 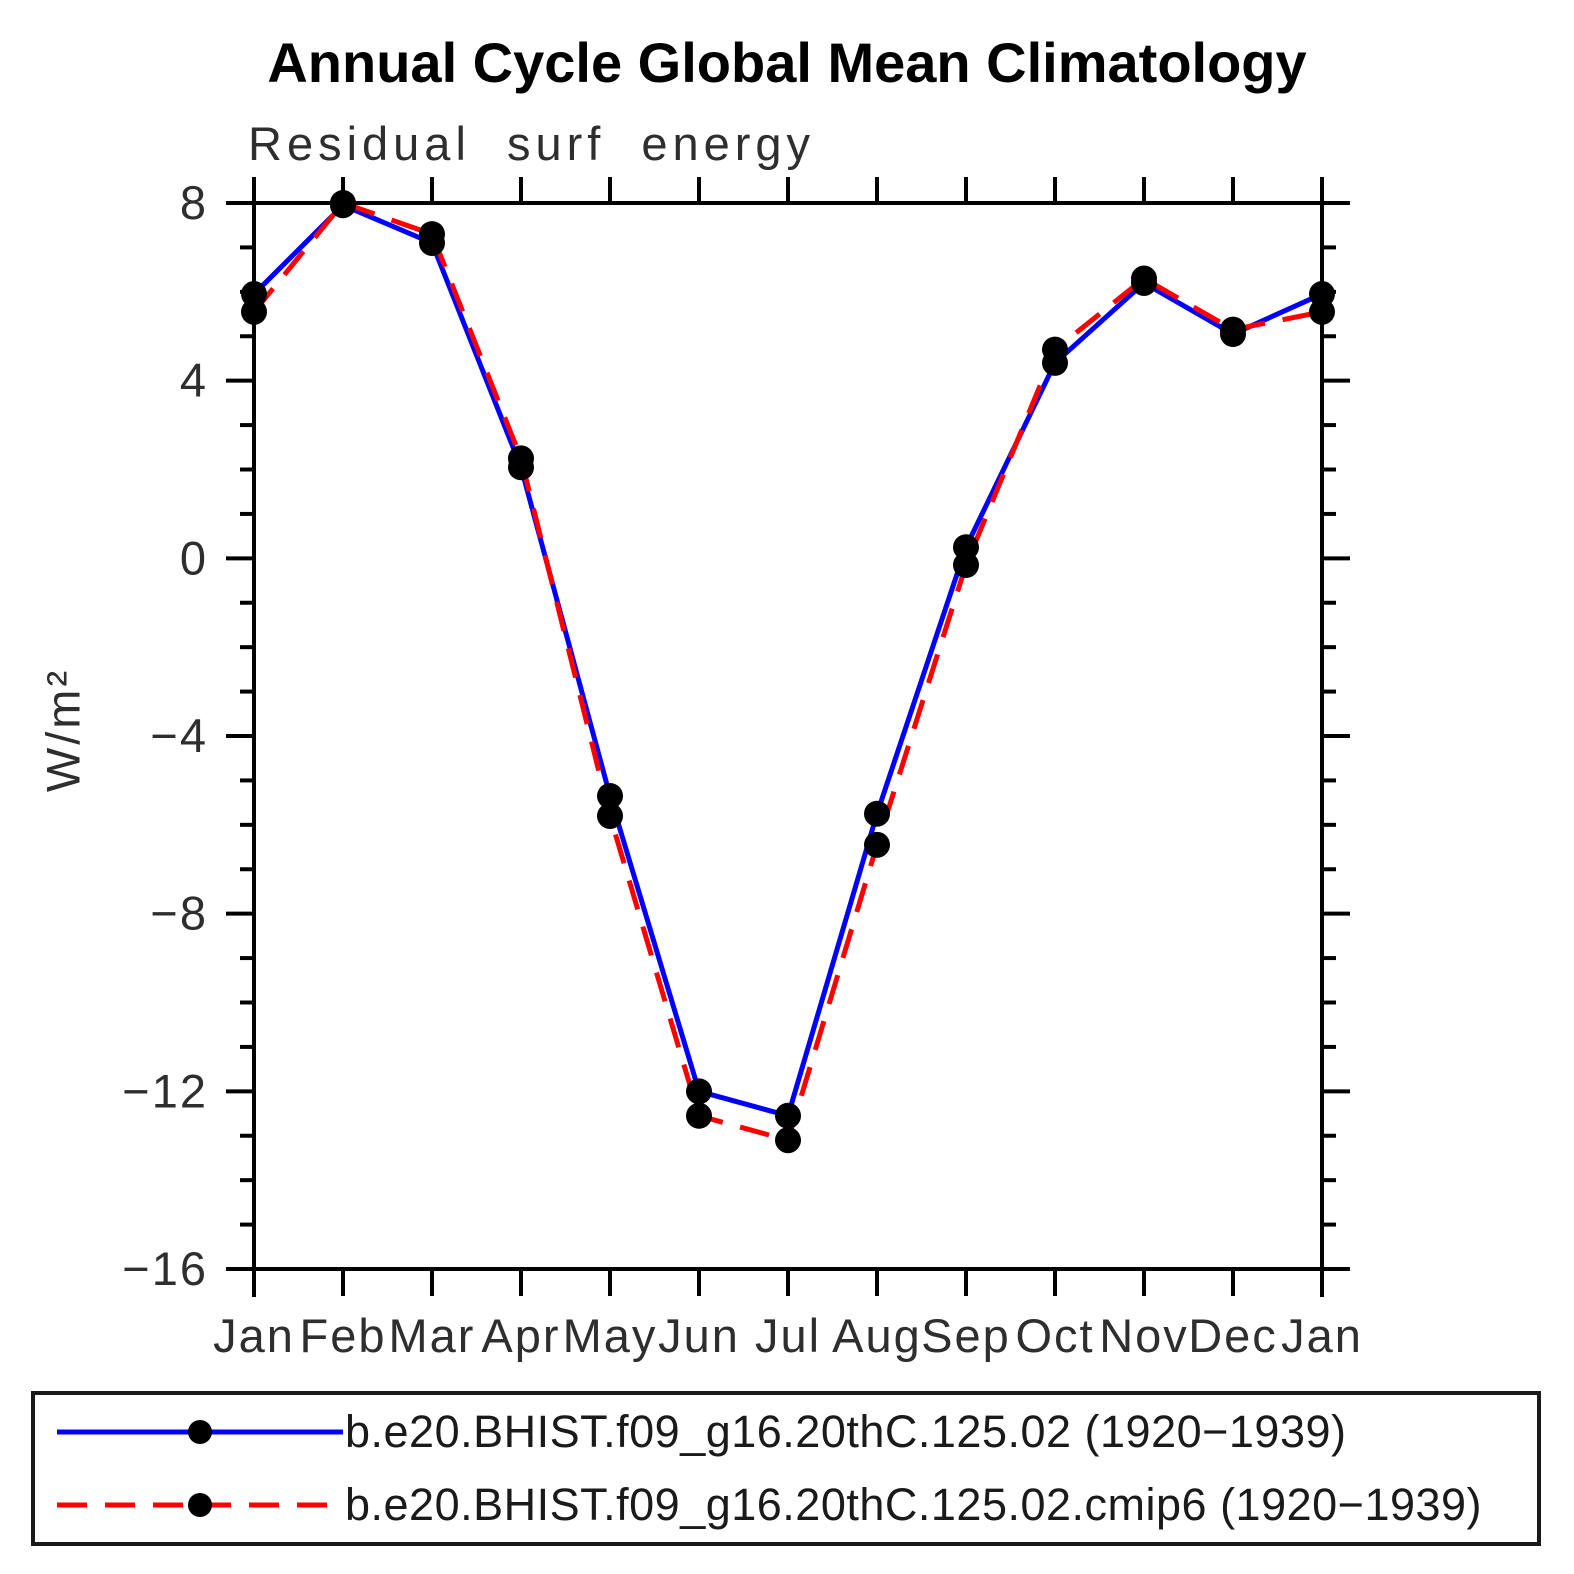 I want to click on x-tick-label: Sep, so click(x=966, y=1335).